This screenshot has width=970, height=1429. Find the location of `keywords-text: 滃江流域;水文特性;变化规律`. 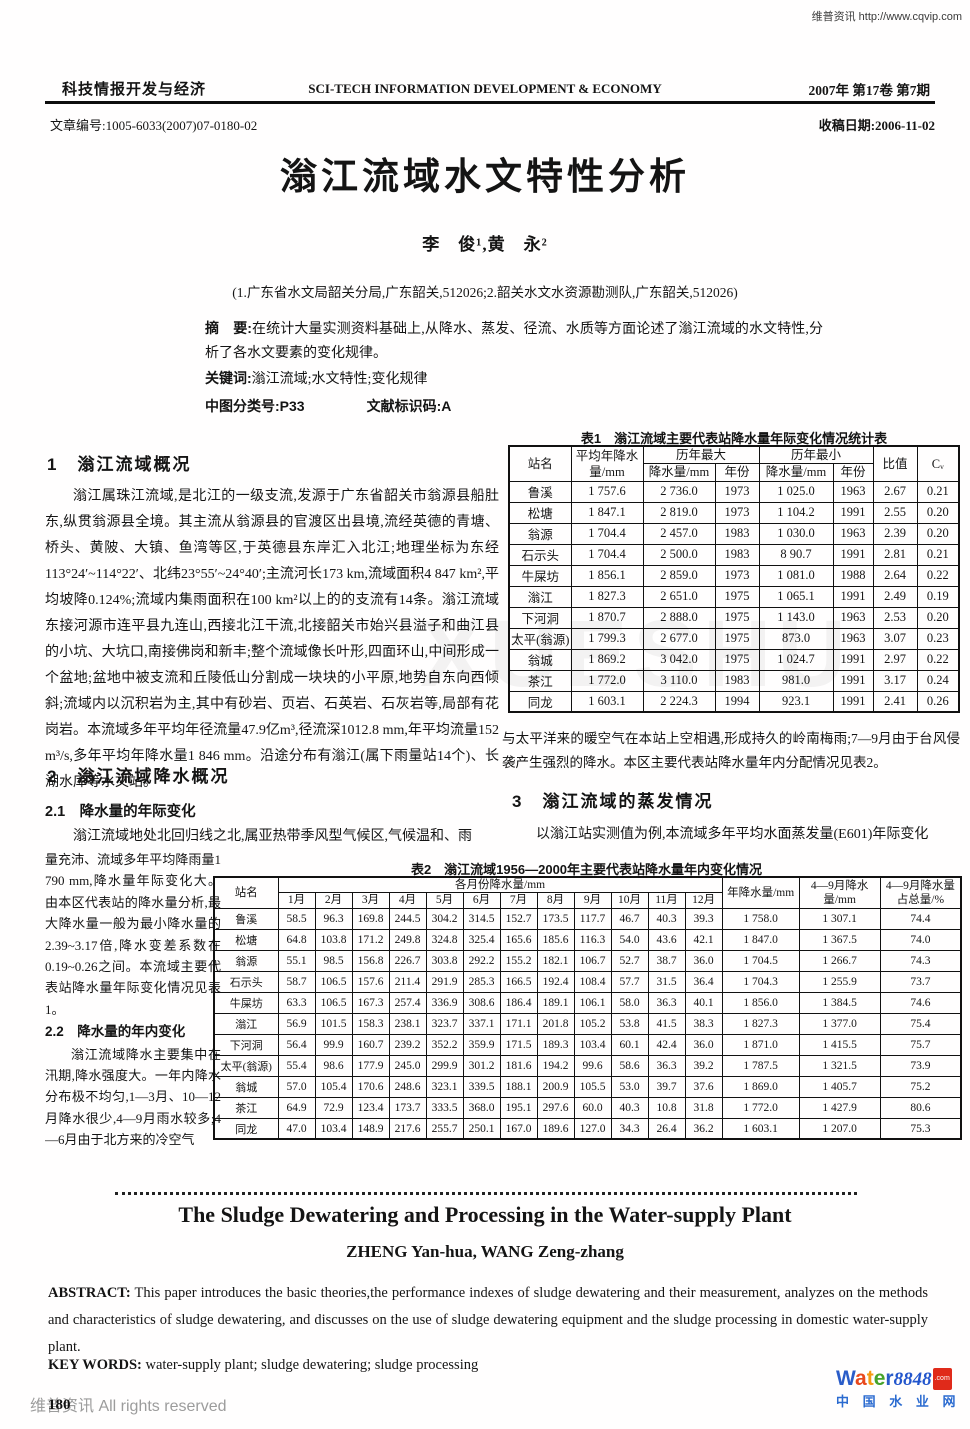

keywords-text: 滃江流域;水文特性;变化规律 is located at coordinates (339, 379).